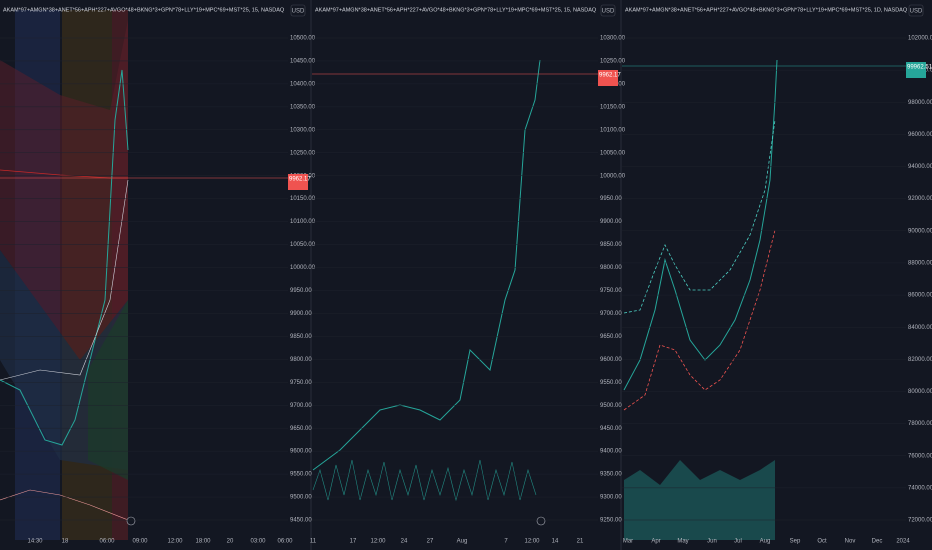 This screenshot has width=932, height=550. What do you see at coordinates (303, 62) in the screenshot?
I see `price-label: 10450.00` at bounding box center [303, 62].